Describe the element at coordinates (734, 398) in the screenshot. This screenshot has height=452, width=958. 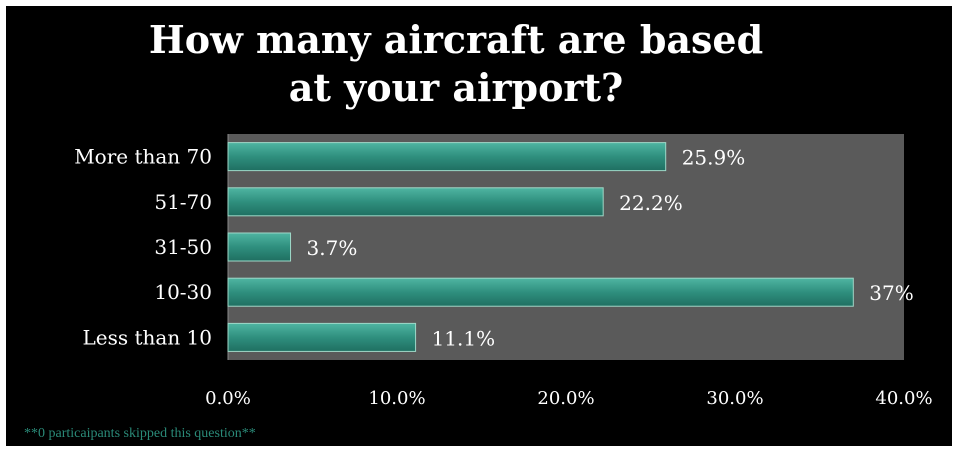
I see `x-tick-label-4: 30.0%` at that location.